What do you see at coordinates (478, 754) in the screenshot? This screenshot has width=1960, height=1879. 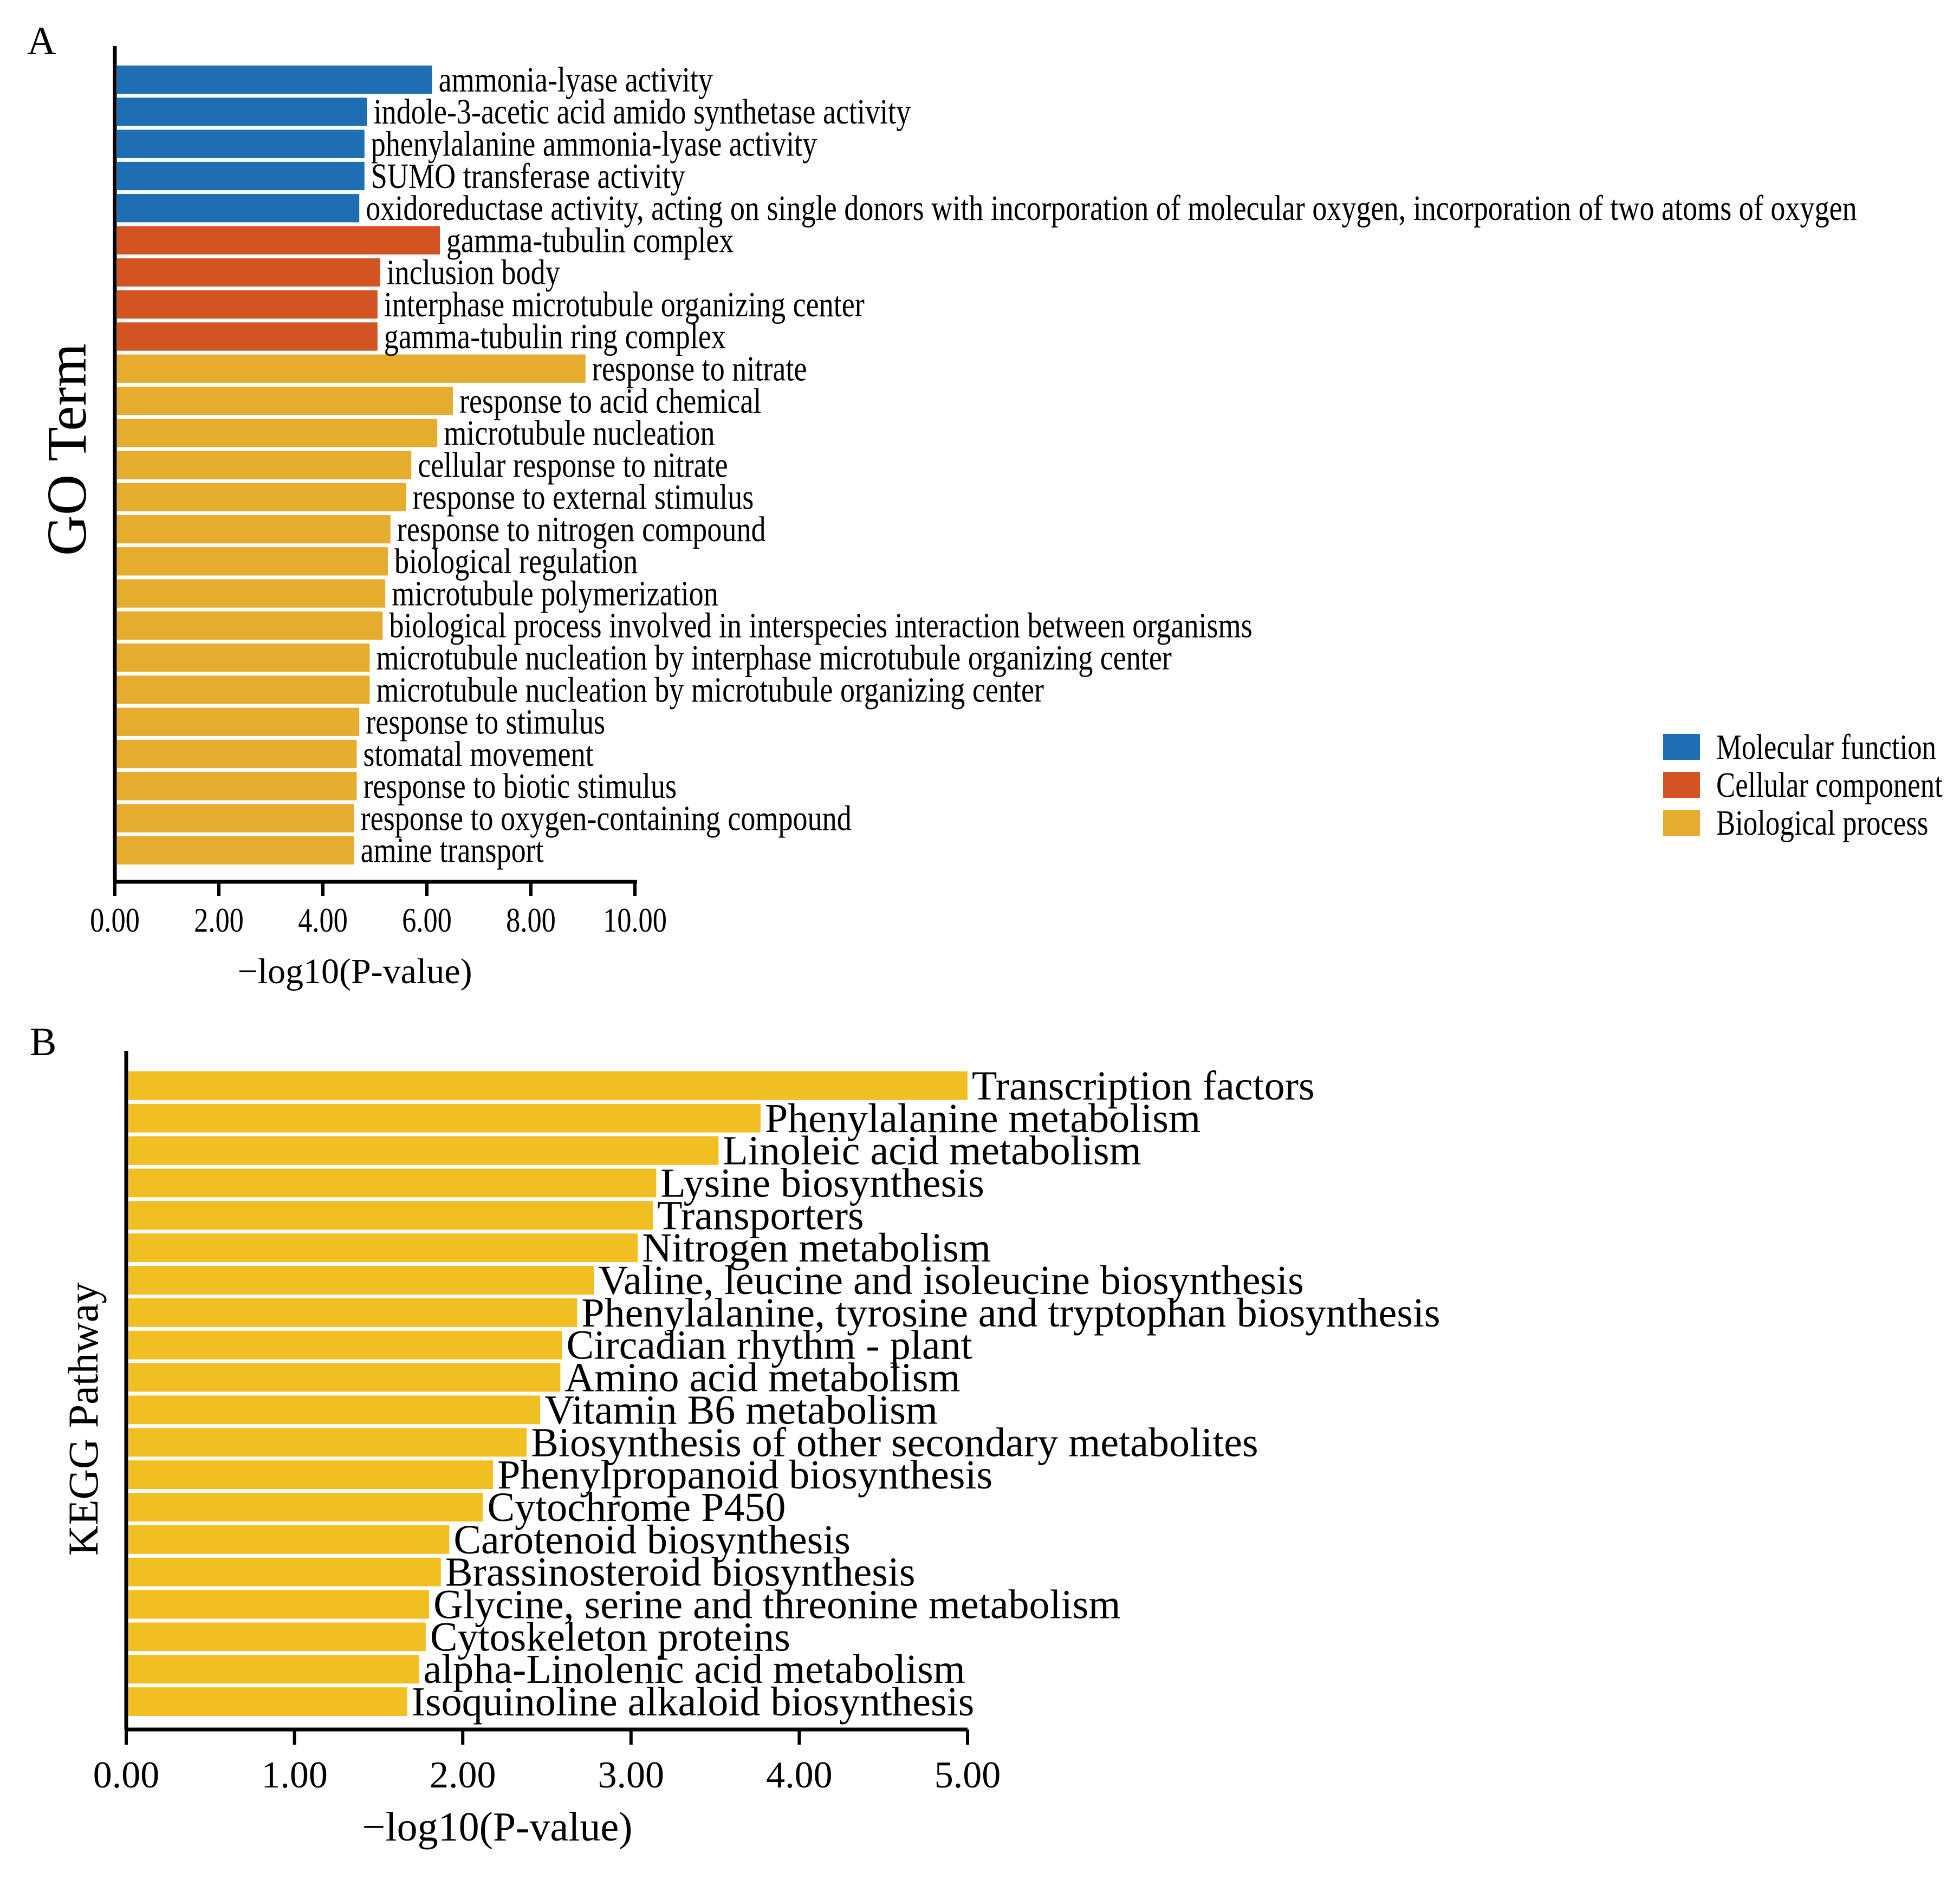 I see `go-bar-label: stomatal movement` at bounding box center [478, 754].